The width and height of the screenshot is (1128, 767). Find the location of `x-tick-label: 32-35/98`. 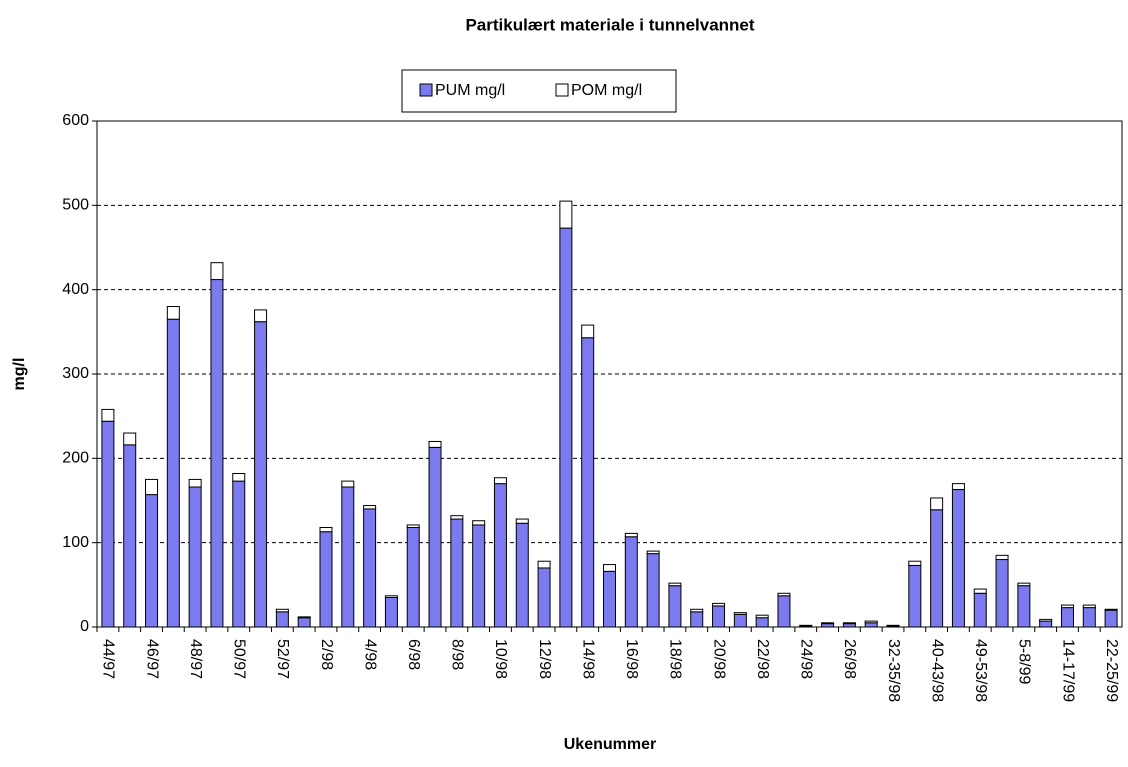

x-tick-label: 32-35/98 is located at coordinates (893, 670).